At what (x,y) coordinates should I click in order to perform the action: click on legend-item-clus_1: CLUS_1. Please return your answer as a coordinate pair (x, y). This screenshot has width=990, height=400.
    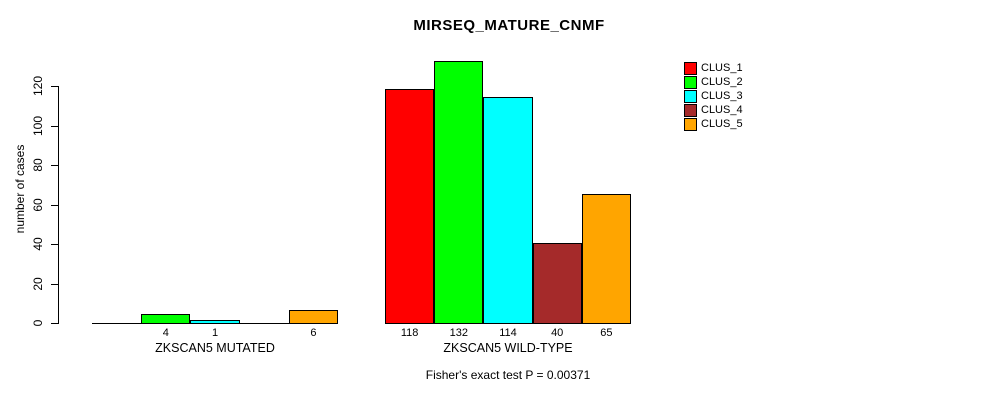
    Looking at the image, I should click on (713, 68).